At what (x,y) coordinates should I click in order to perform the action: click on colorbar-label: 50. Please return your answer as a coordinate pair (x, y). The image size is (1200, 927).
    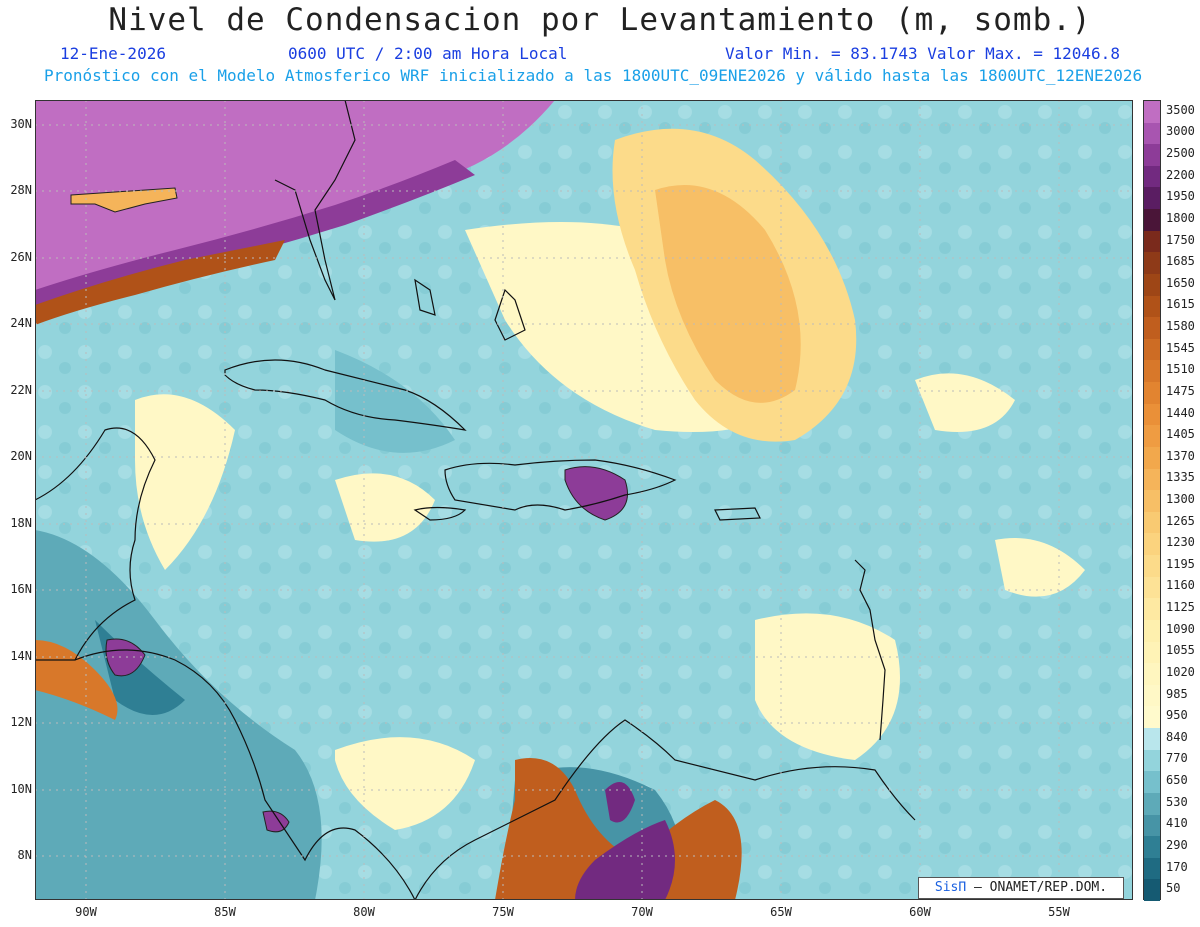
    Looking at the image, I should click on (1173, 888).